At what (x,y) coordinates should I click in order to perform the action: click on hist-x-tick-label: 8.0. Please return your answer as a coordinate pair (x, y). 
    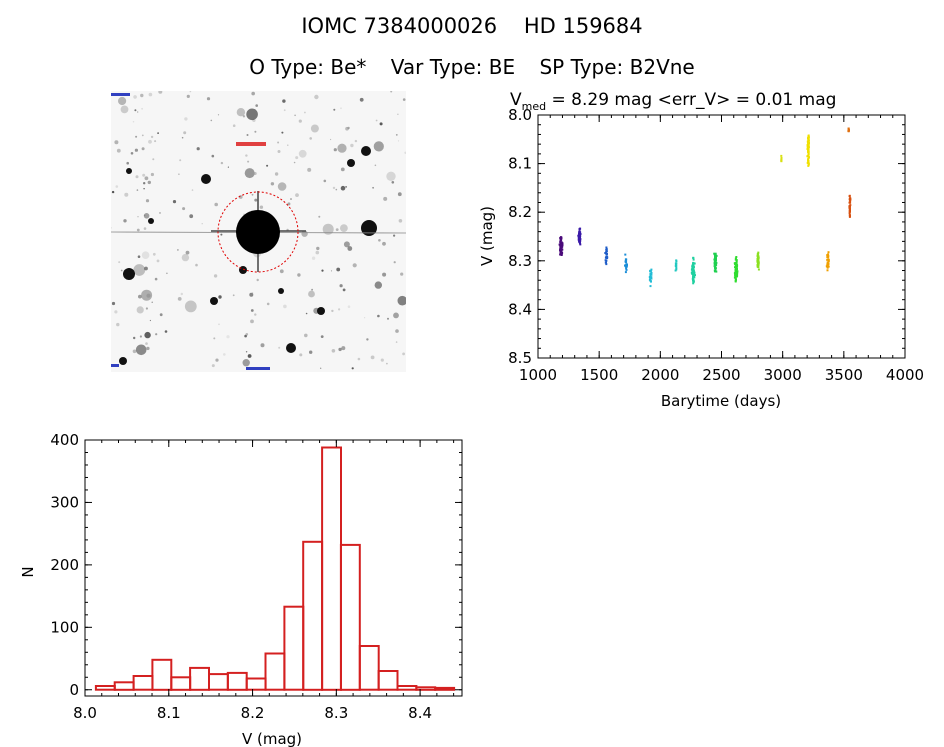
    Looking at the image, I should click on (85, 713).